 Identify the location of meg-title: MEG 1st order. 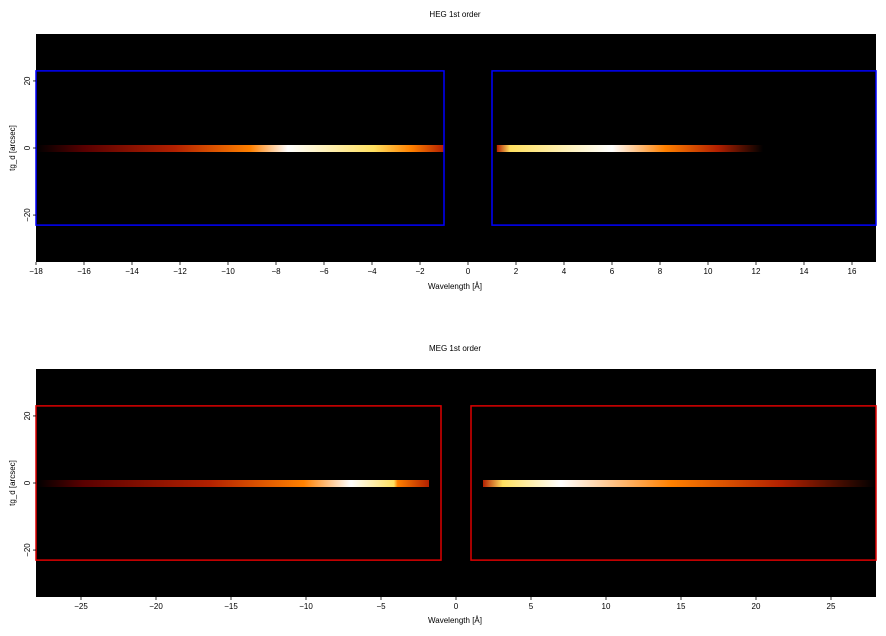
(455, 348).